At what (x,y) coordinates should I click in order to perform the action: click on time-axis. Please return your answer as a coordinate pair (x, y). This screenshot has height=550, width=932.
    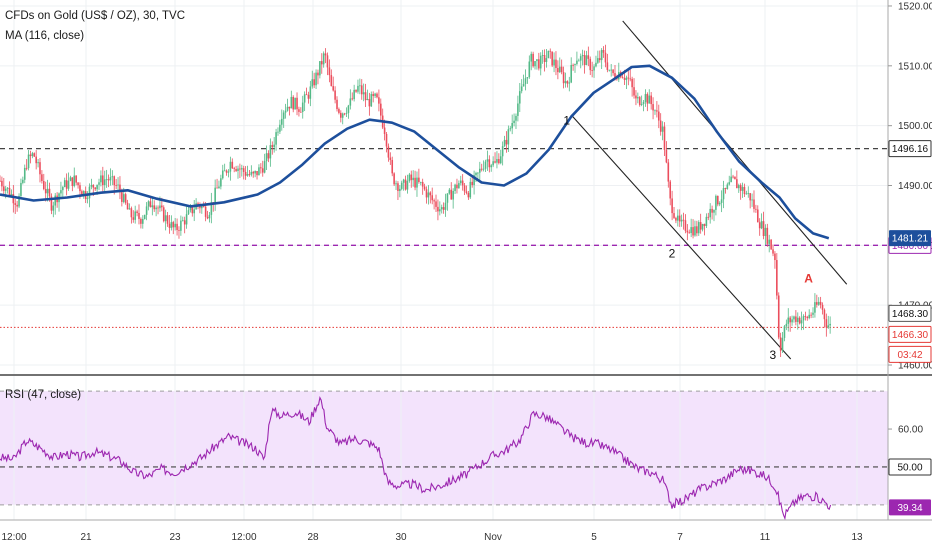
    Looking at the image, I should click on (466, 535).